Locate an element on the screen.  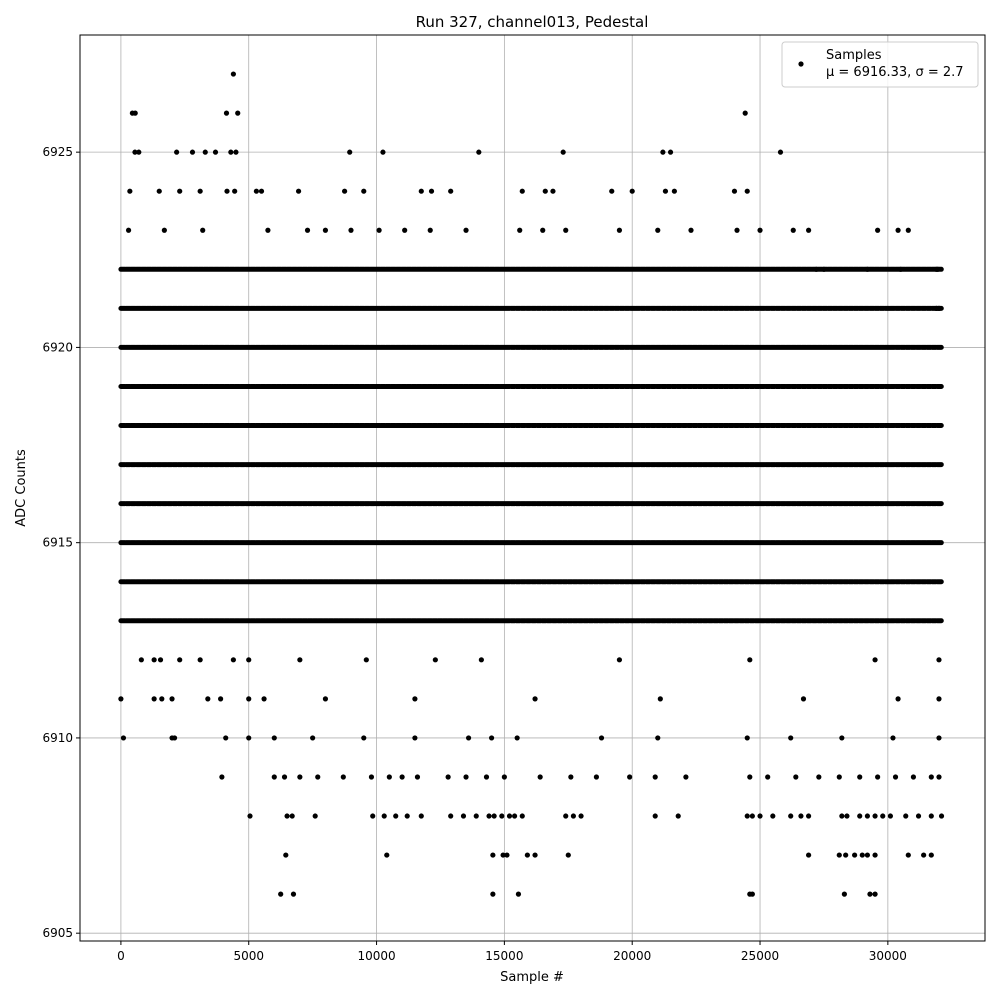
y-tick-label: 6920 is located at coordinates (57, 347).